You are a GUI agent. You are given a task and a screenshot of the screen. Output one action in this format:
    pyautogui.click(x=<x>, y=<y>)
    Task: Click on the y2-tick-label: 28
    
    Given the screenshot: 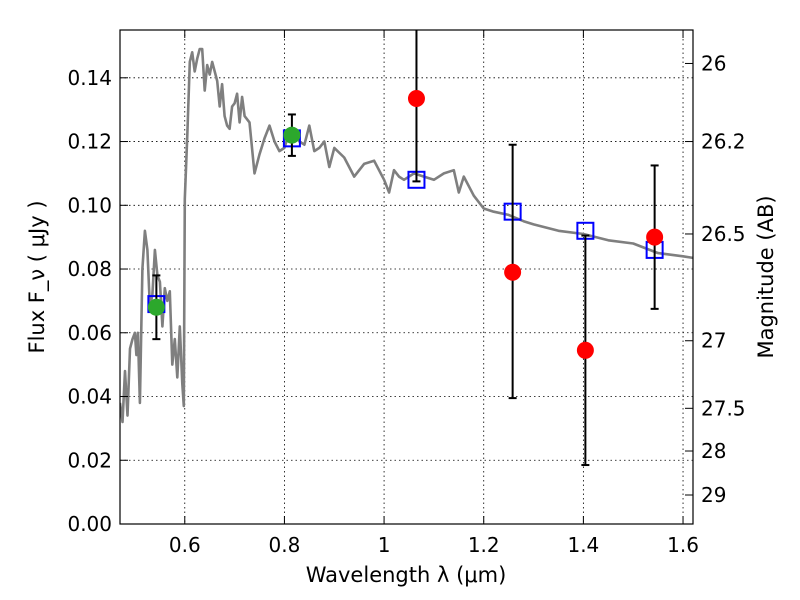 What is the action you would take?
    pyautogui.click(x=713, y=451)
    